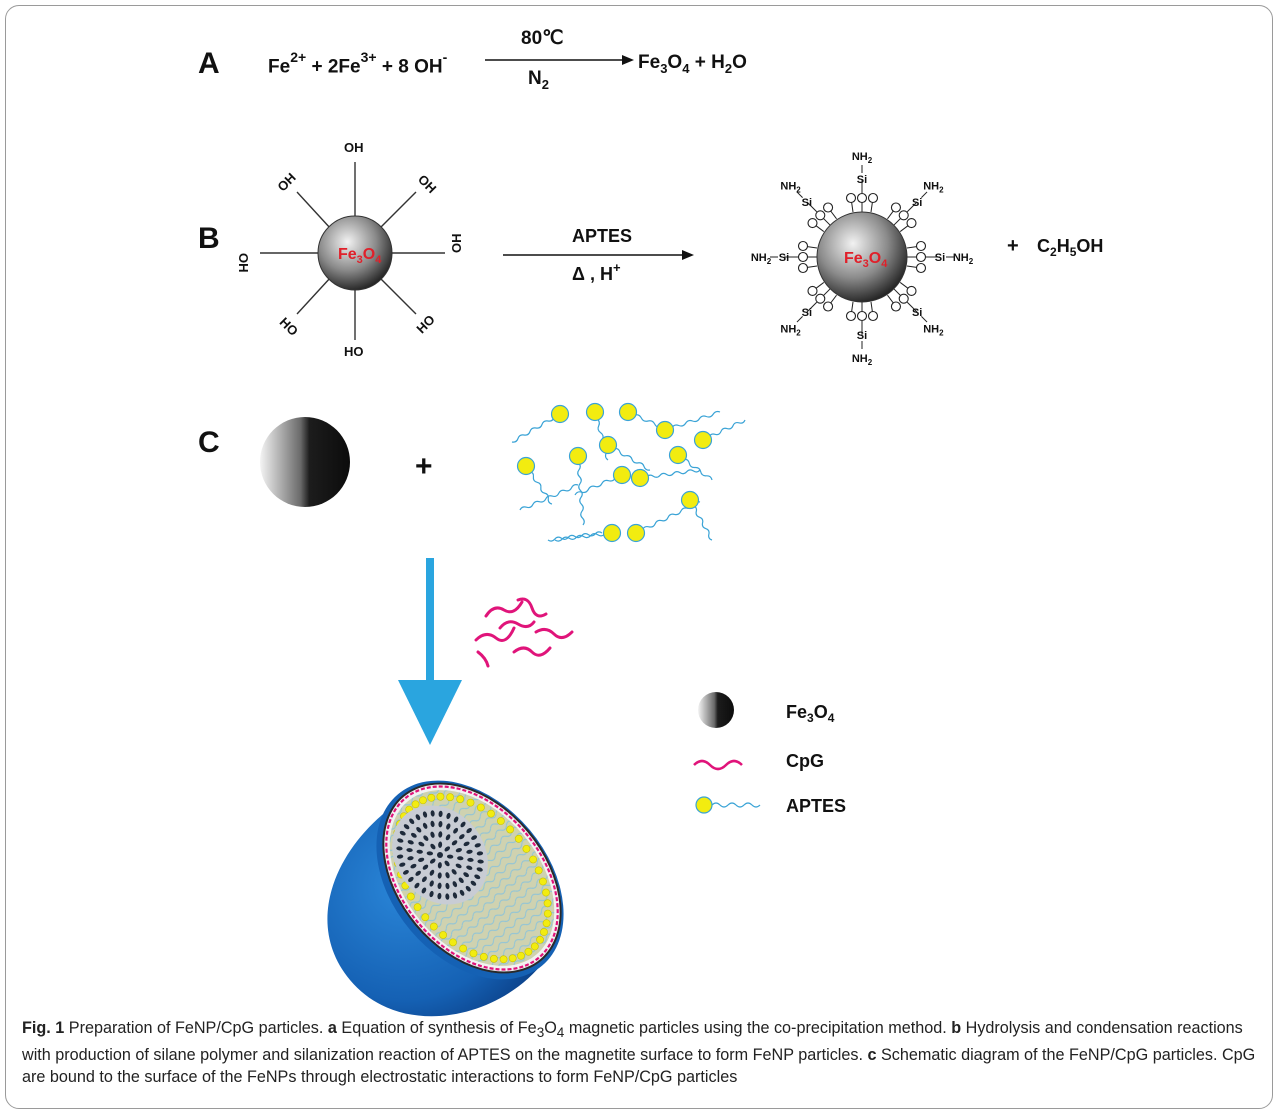 This screenshot has width=1282, height=1119. What do you see at coordinates (1070, 247) in the screenshot?
I see `byproduct-ethanol: C2H5OH` at bounding box center [1070, 247].